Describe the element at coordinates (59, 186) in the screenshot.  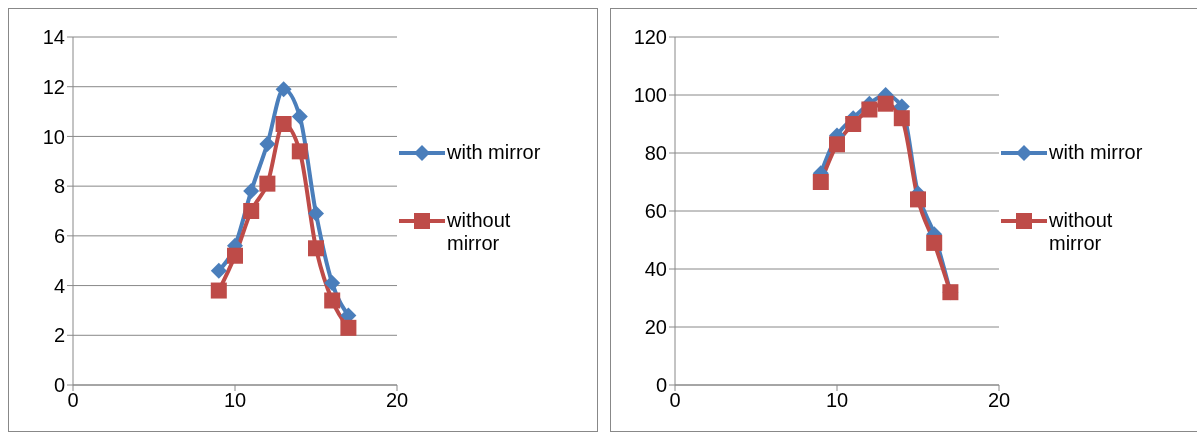
I see `y-tick-label: 8` at that location.